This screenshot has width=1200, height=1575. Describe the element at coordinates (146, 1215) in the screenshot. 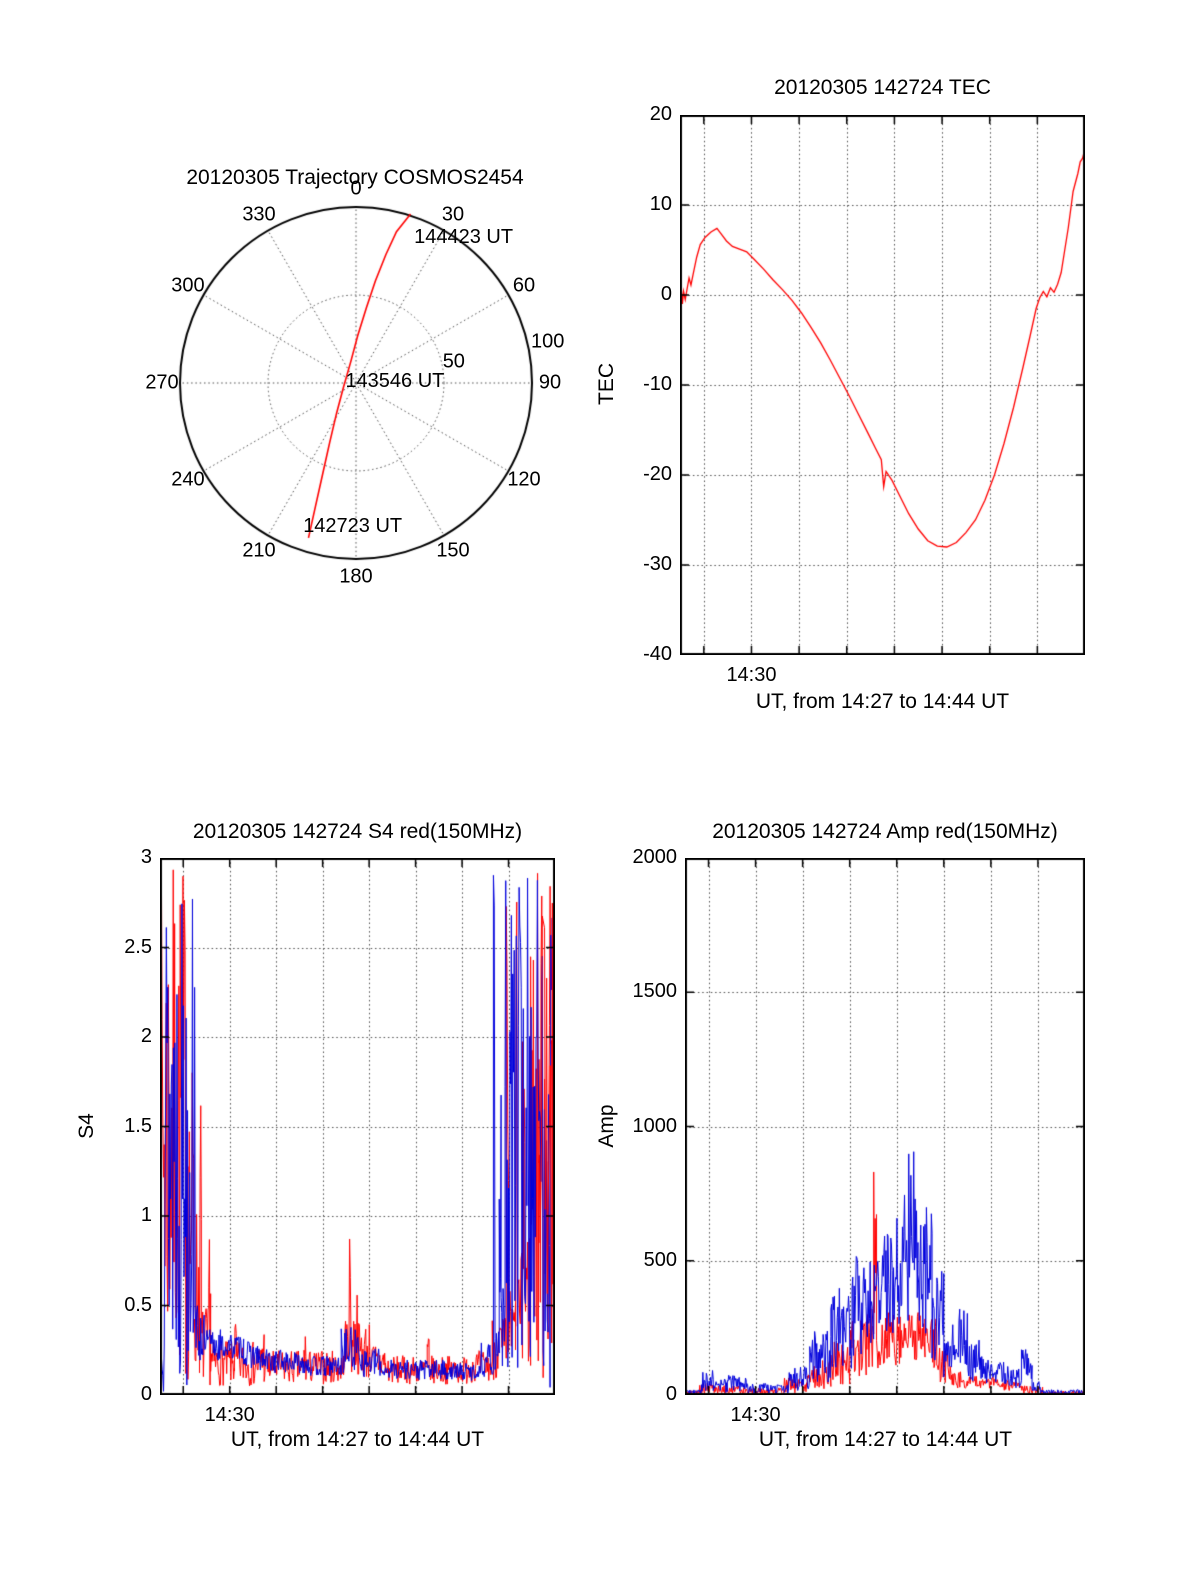

I see `y-tick-label: 1` at that location.